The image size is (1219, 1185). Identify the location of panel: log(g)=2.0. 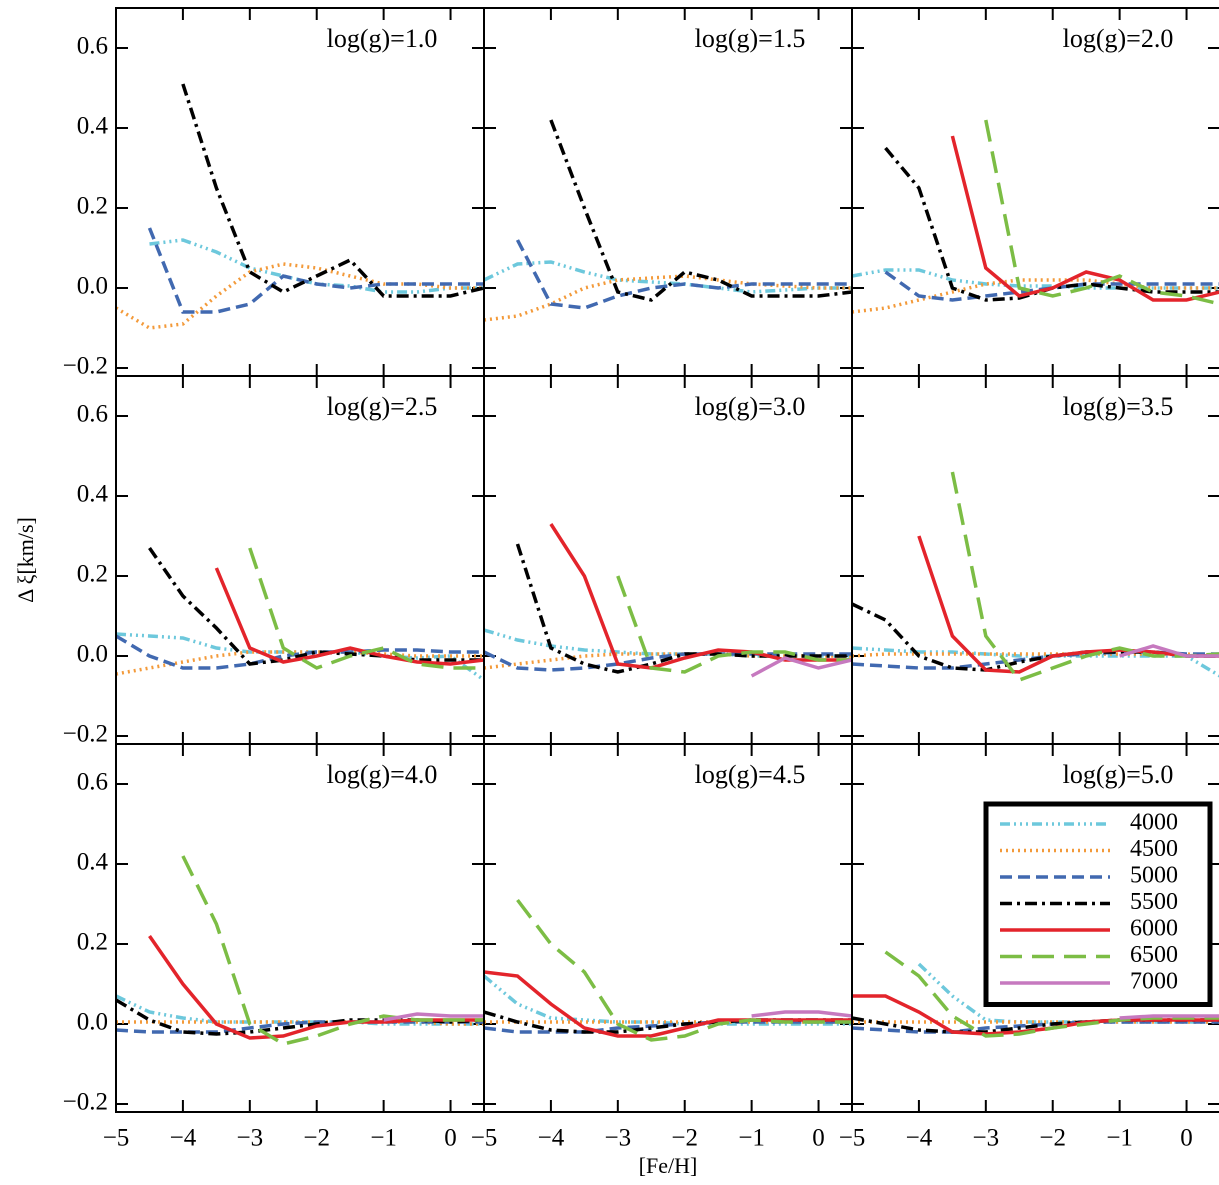
(1035, 192).